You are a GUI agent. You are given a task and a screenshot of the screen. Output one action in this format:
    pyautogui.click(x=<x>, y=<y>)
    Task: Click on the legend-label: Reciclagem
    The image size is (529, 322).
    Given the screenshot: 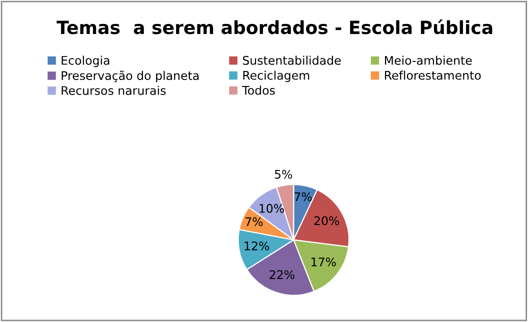 What is the action you would take?
    pyautogui.click(x=276, y=76)
    